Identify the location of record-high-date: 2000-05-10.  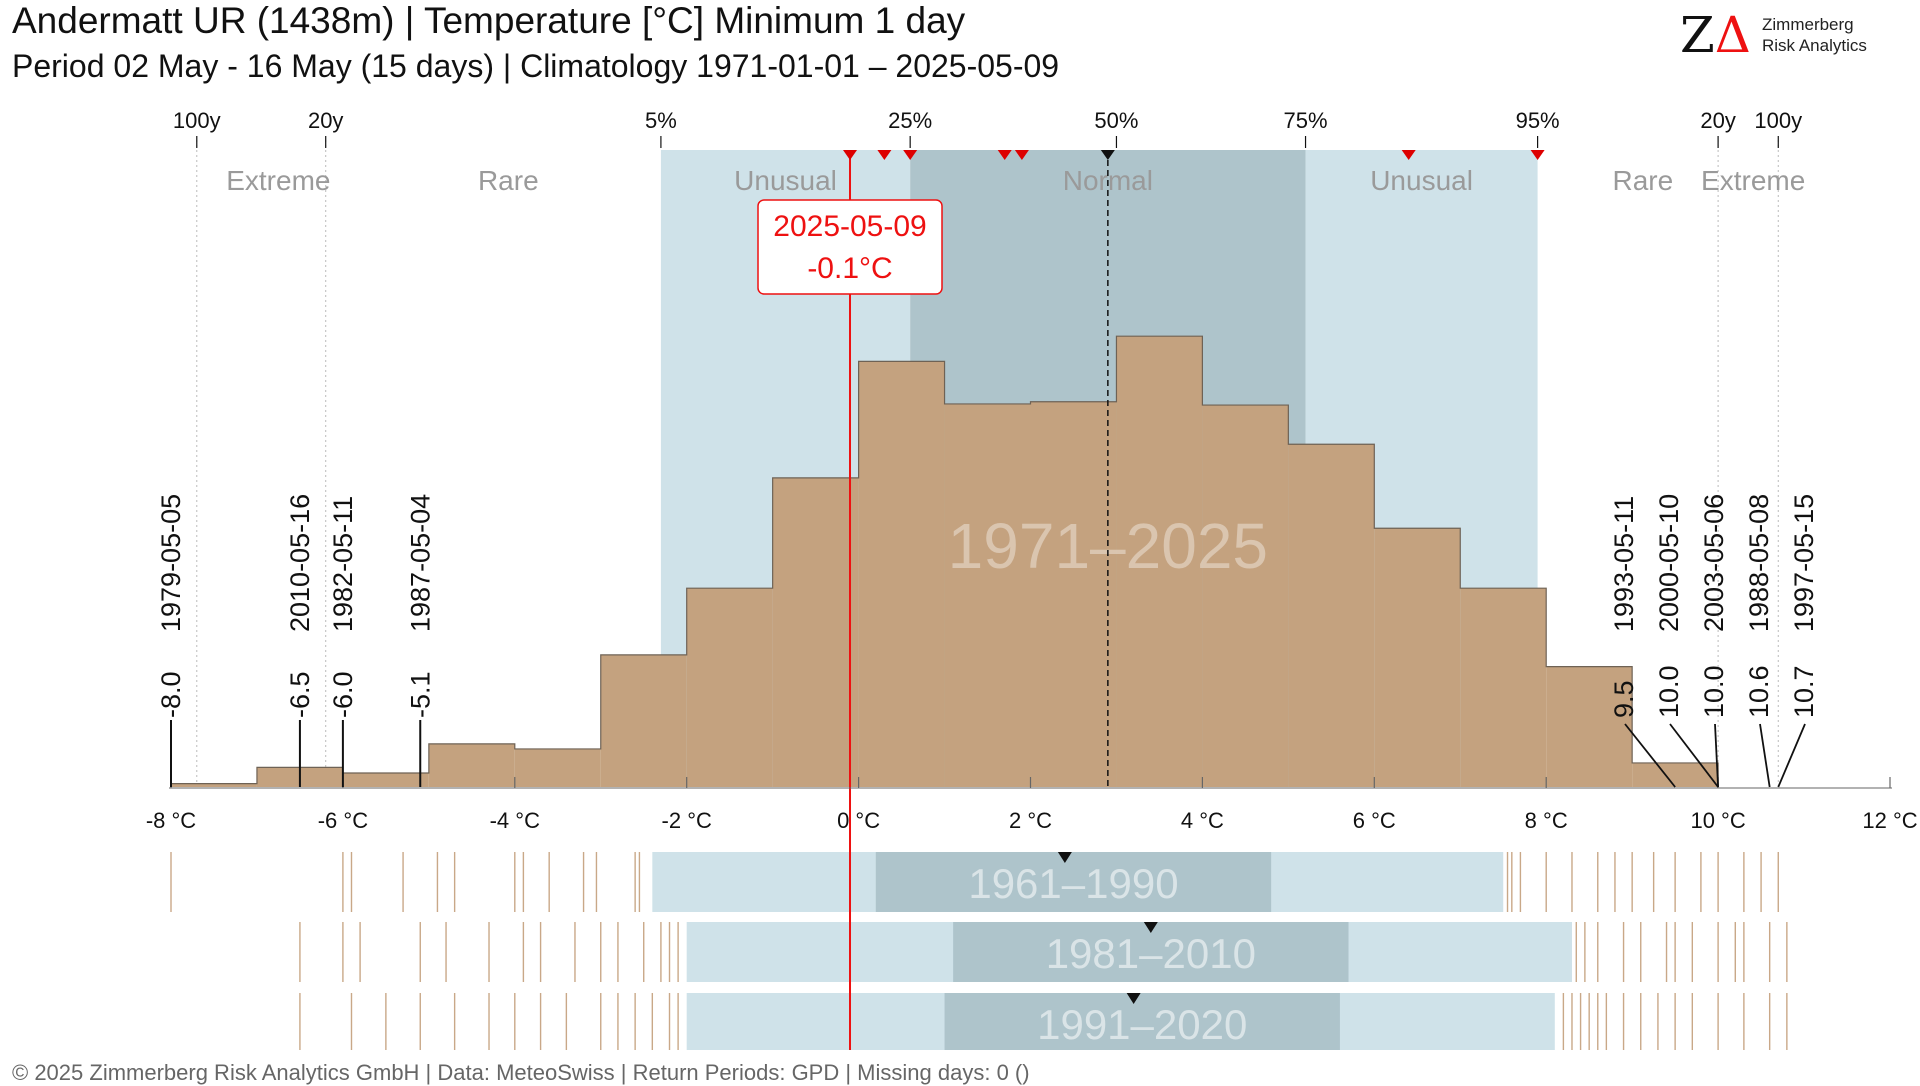
(1669, 563).